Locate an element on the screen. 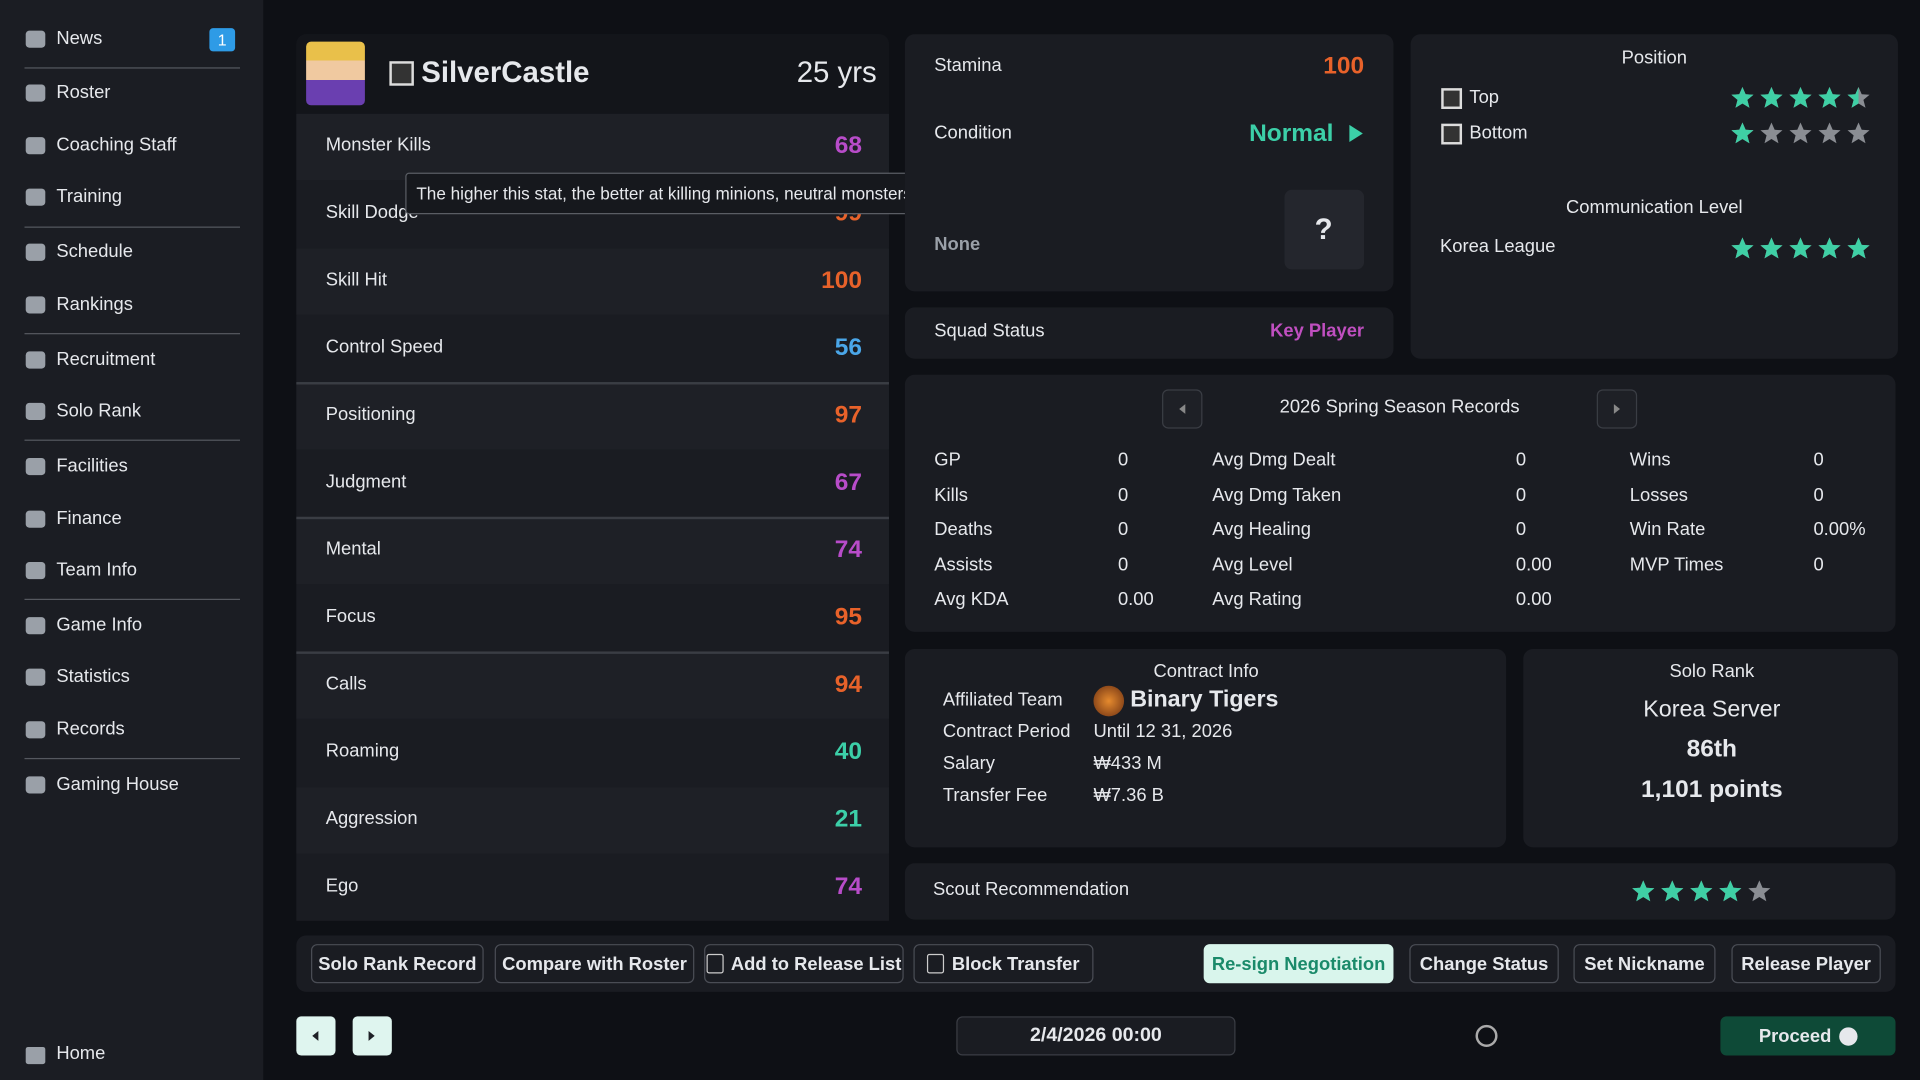 The width and height of the screenshot is (1920, 1080). star-rating is located at coordinates (1800, 133).